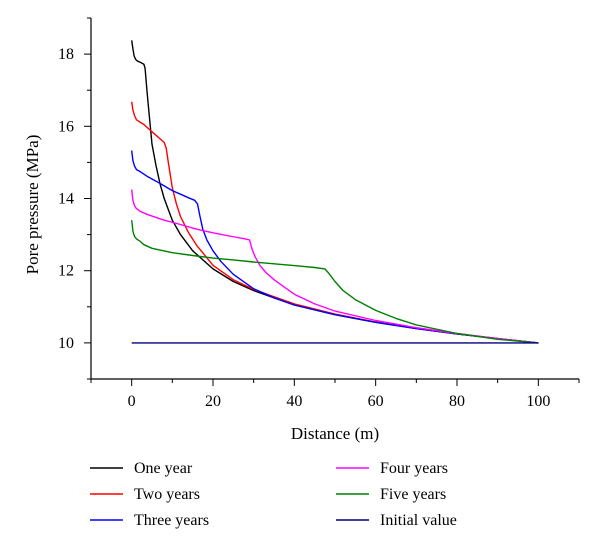  Describe the element at coordinates (66, 271) in the screenshot. I see `y-tick-label: 12` at that location.